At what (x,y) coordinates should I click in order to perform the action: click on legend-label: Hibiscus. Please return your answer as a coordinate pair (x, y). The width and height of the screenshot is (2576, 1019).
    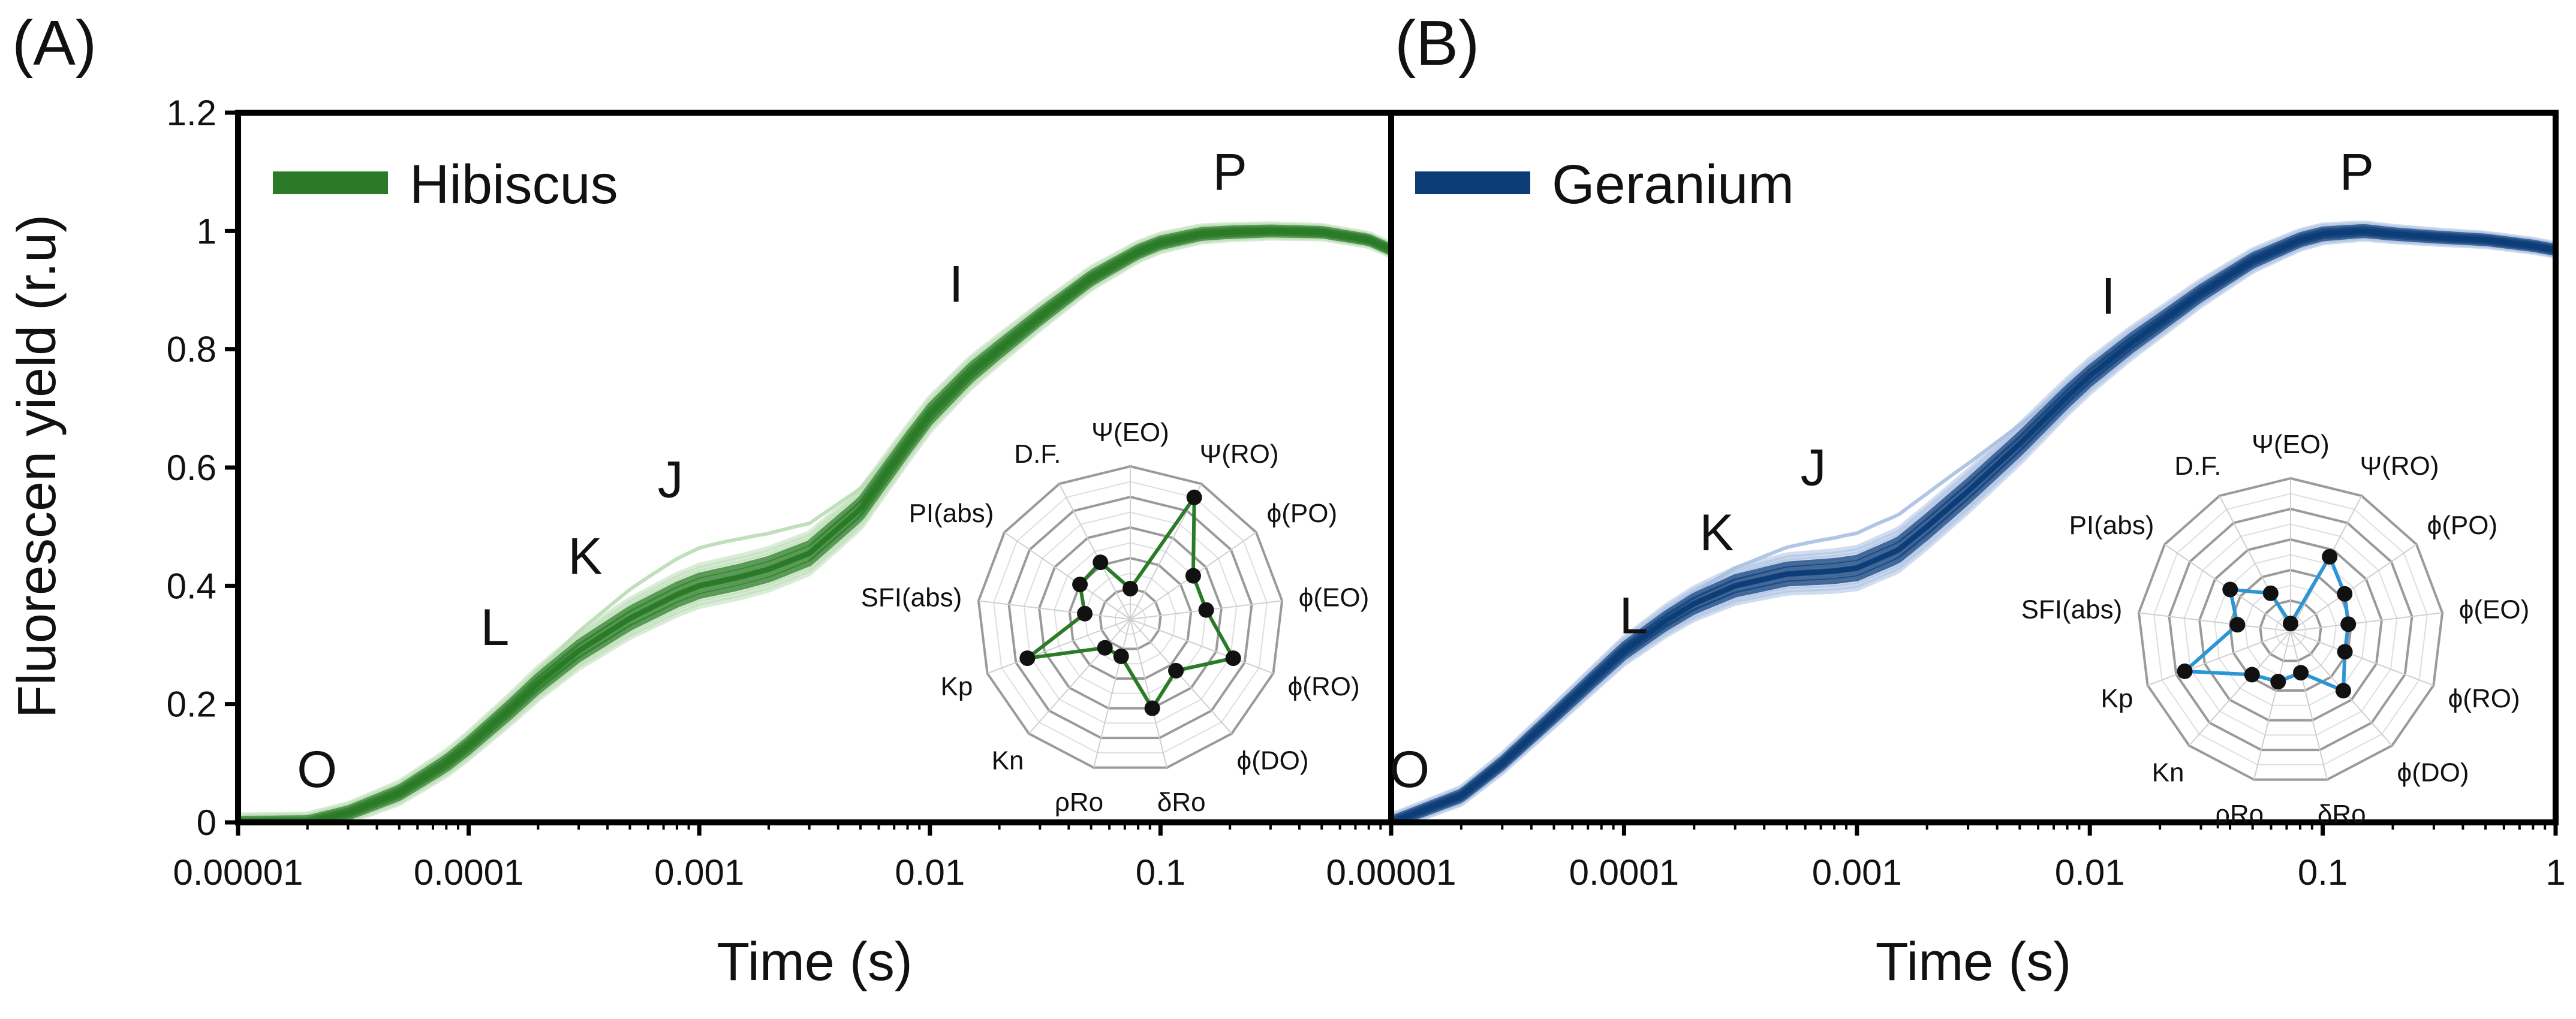
    Looking at the image, I should click on (514, 184).